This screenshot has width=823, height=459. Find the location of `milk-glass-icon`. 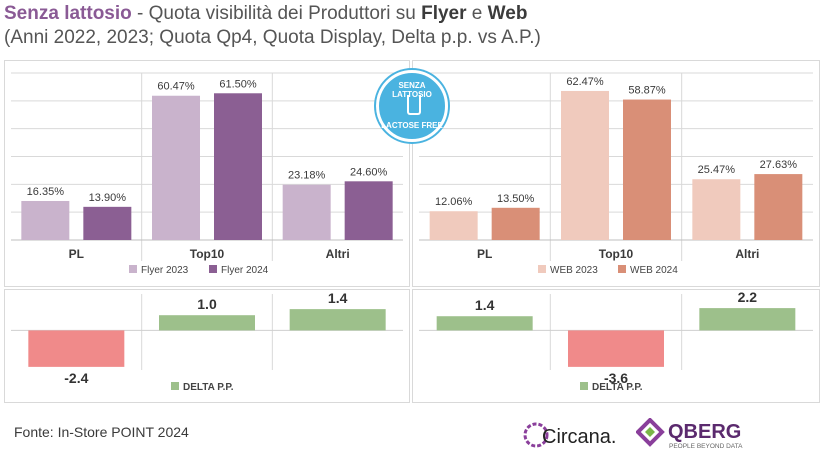

milk-glass-icon is located at coordinates (414, 105).